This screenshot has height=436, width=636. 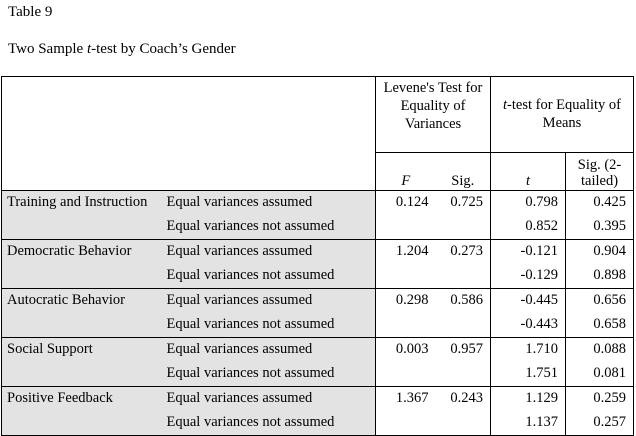 What do you see at coordinates (405, 398) in the screenshot?
I see `f-value-cell: 1.367` at bounding box center [405, 398].